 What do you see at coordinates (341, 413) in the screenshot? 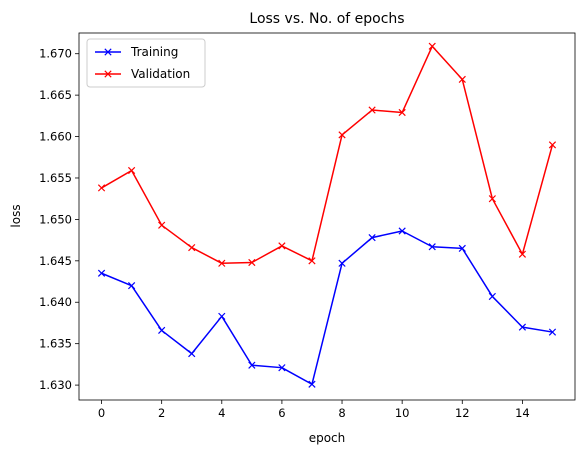
I see `x-tick-label: 8` at bounding box center [341, 413].